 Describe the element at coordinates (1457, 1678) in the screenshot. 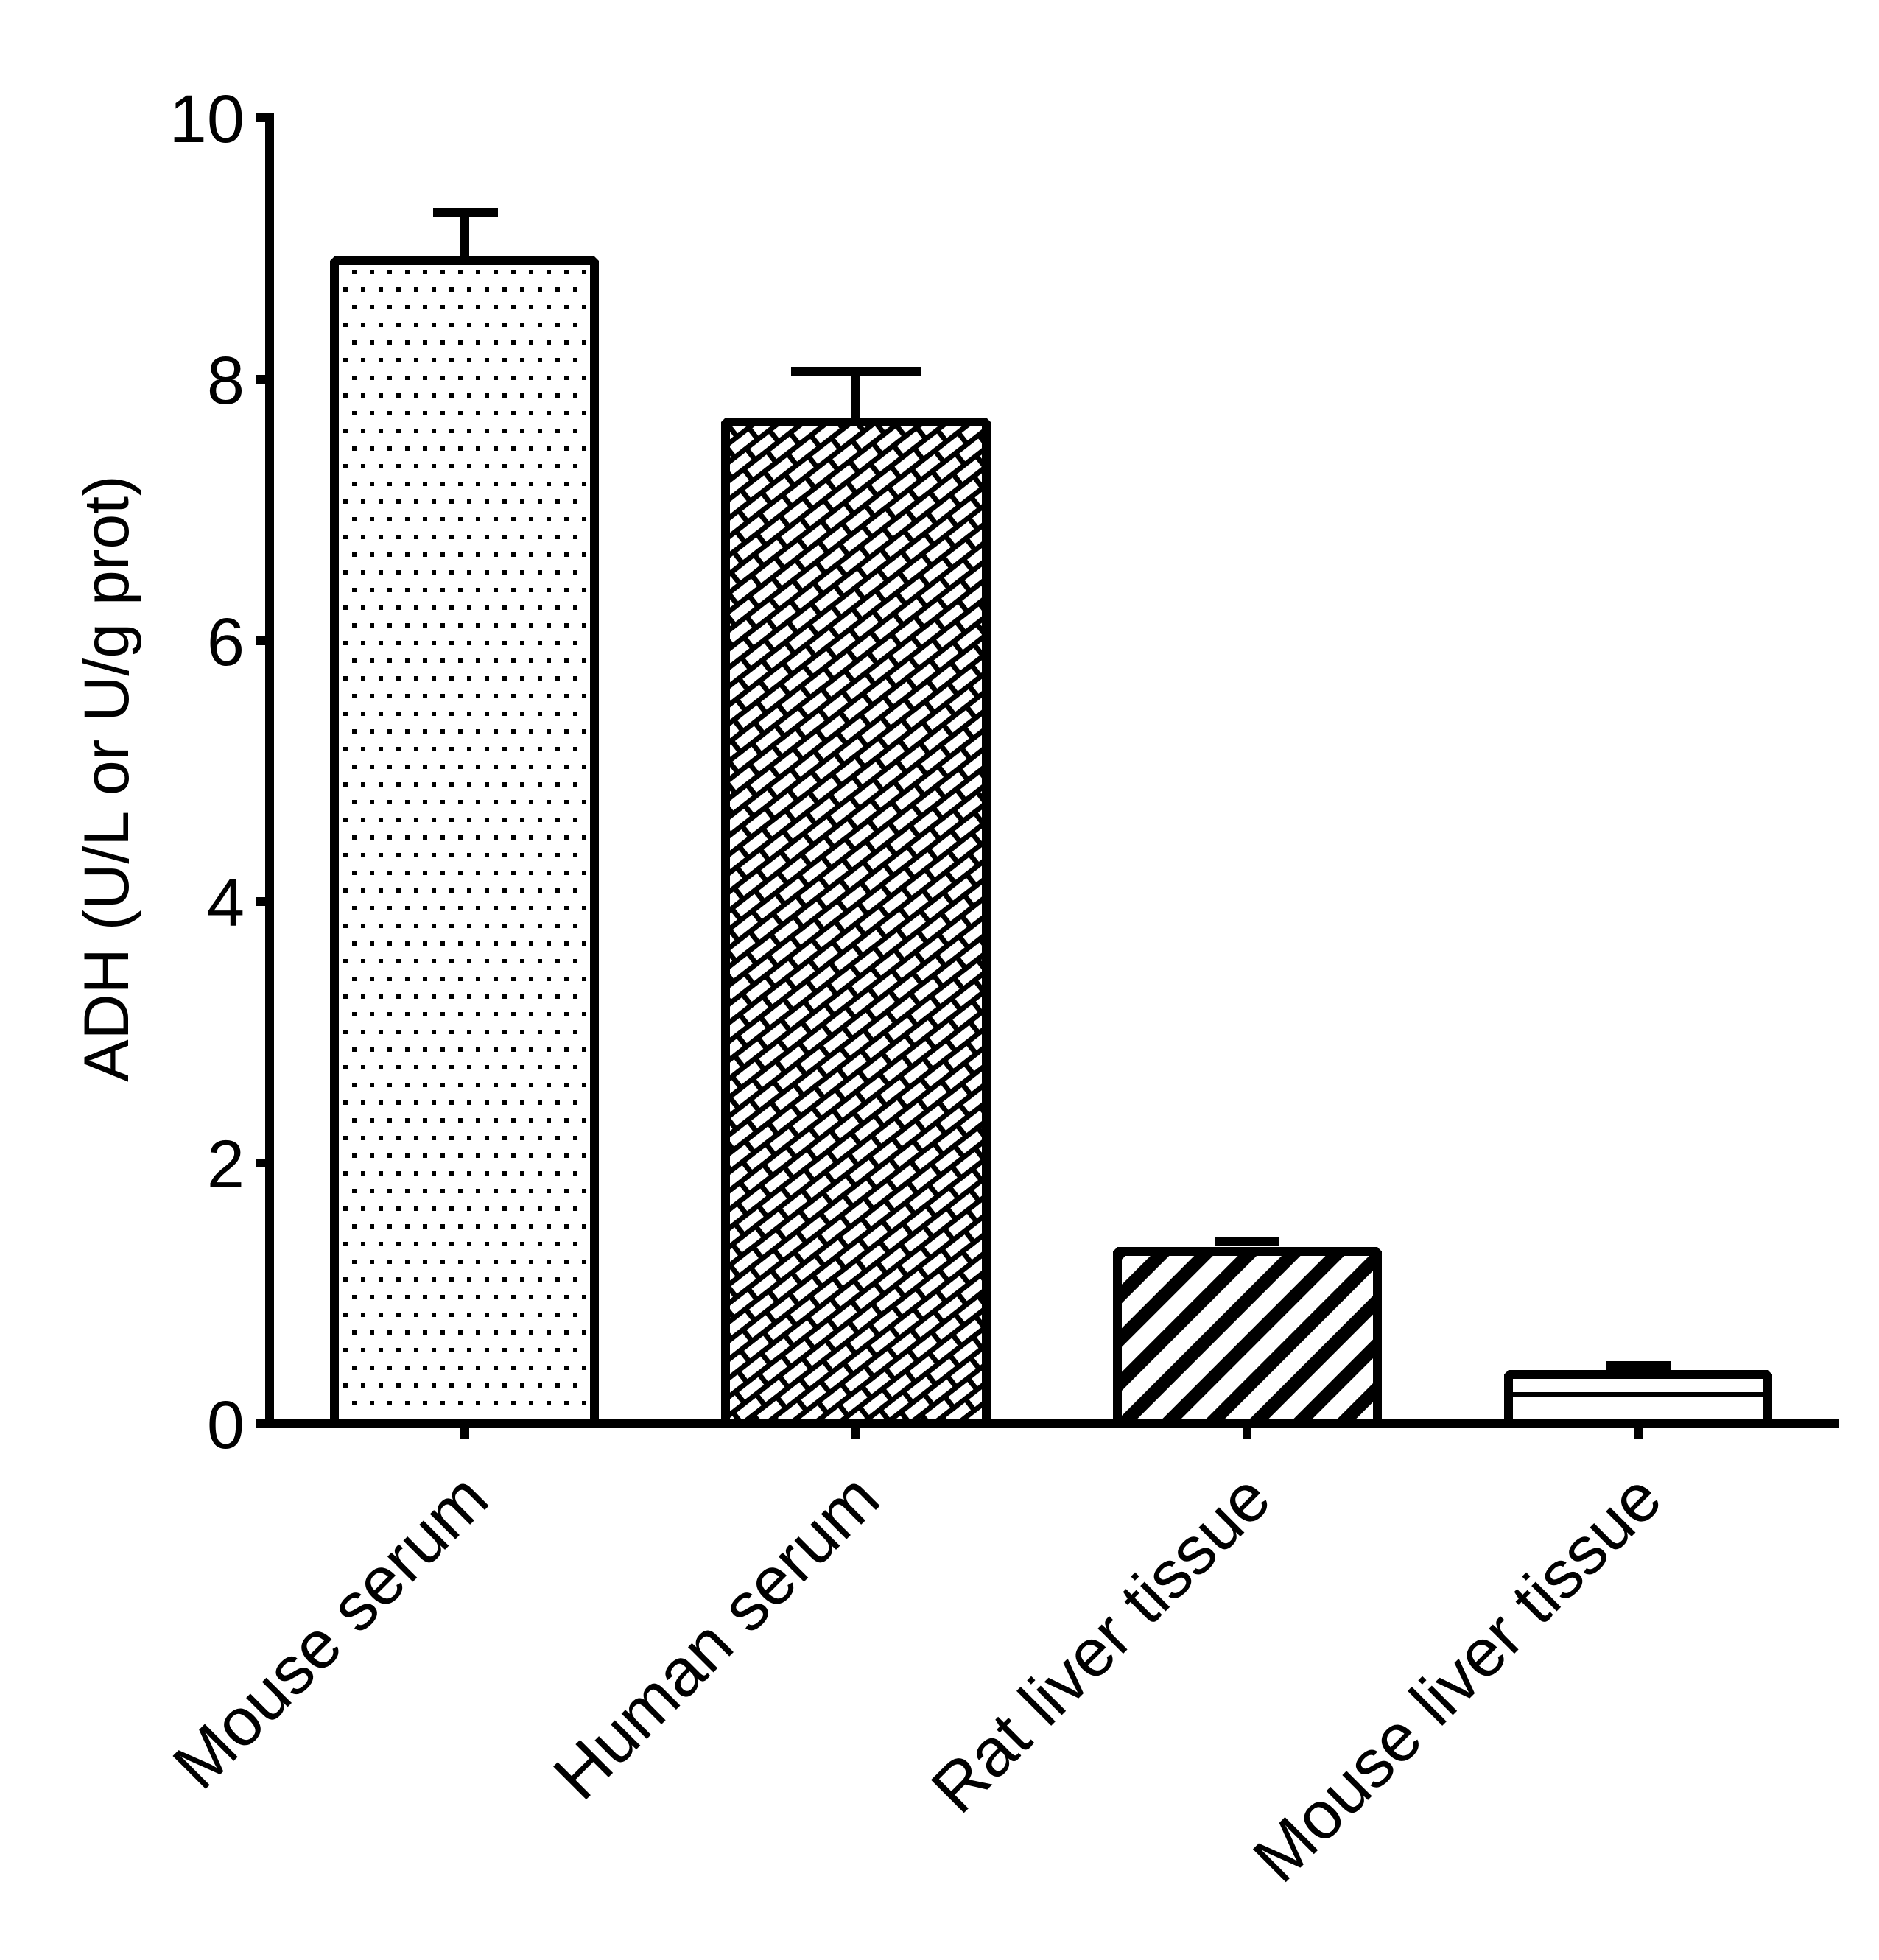

I see `x-tick-label-mouse-liver-tissue: Mouse liver tissue` at that location.